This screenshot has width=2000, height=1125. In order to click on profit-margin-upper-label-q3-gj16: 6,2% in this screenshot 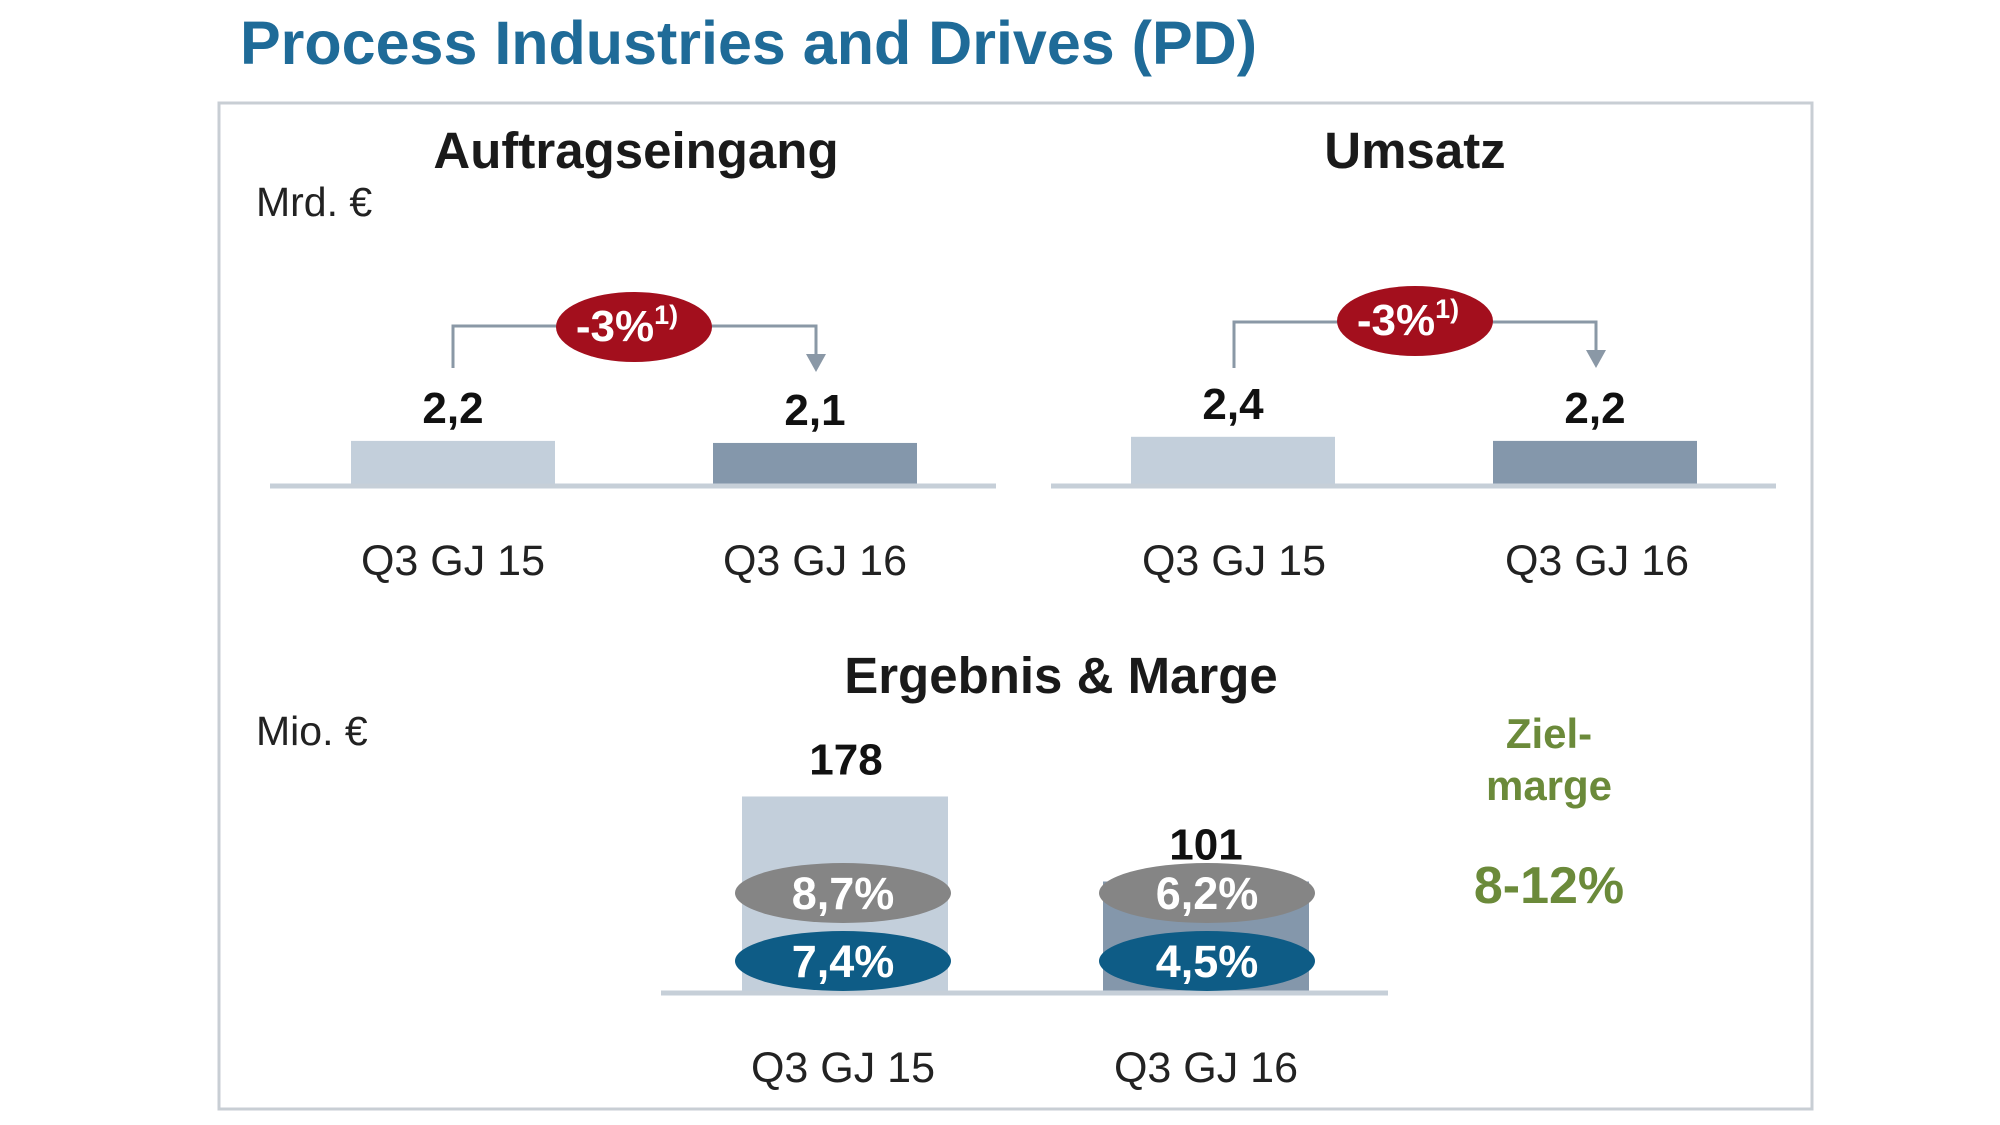, I will do `click(1207, 893)`.